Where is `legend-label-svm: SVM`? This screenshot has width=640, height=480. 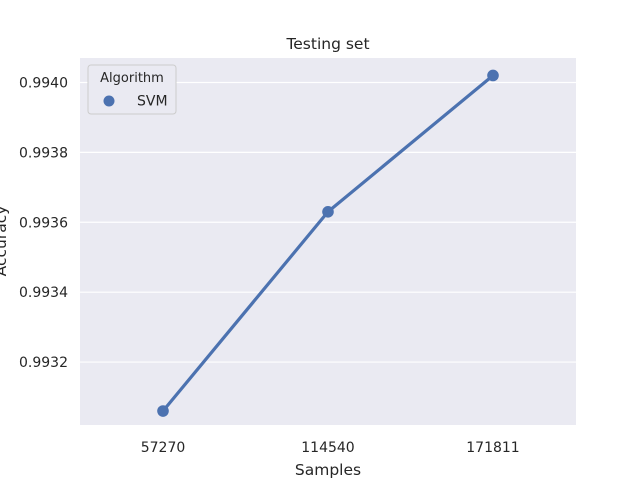
legend-label-svm: SVM is located at coordinates (152, 102).